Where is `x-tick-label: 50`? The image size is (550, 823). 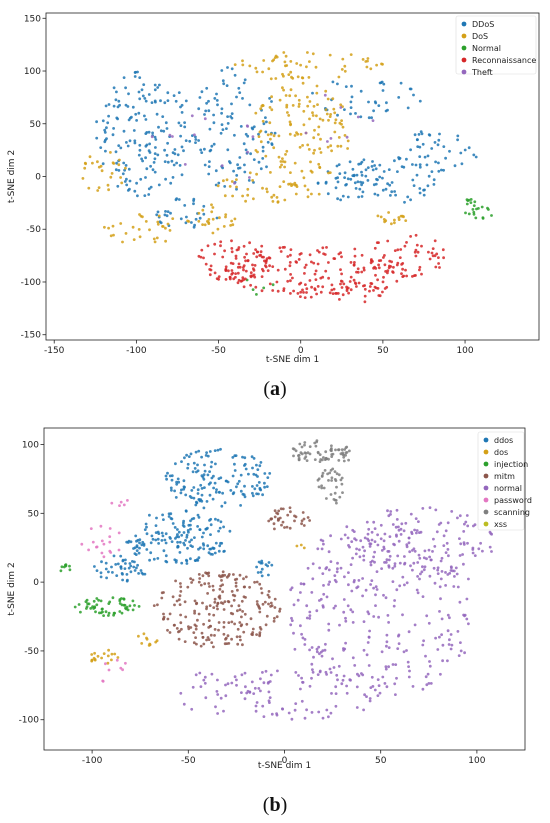
x-tick-label: 50 is located at coordinates (381, 761).